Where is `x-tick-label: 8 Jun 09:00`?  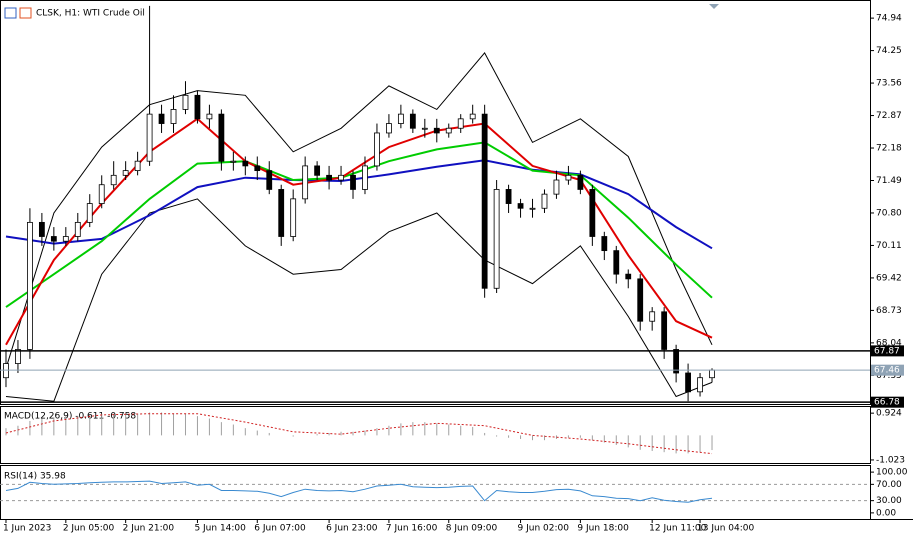
x-tick-label: 8 Jun 09:00 is located at coordinates (472, 529).